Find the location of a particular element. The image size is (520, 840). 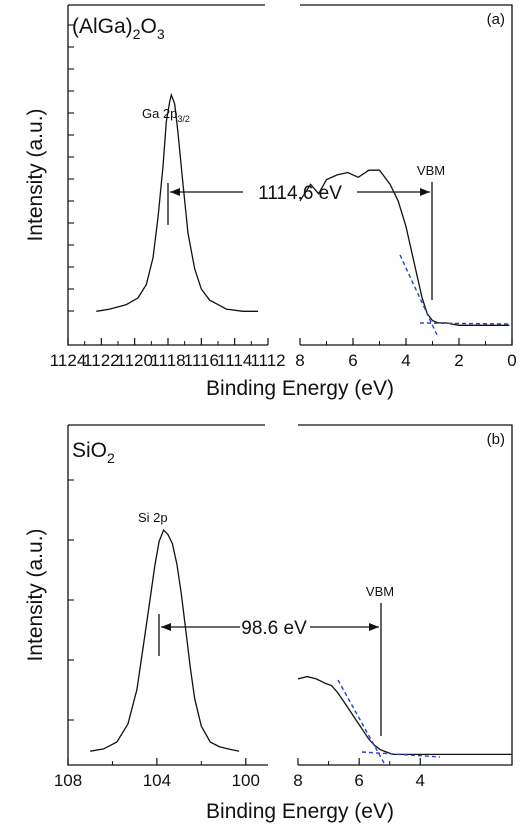

panel-b-baseline-fit is located at coordinates (401, 754).